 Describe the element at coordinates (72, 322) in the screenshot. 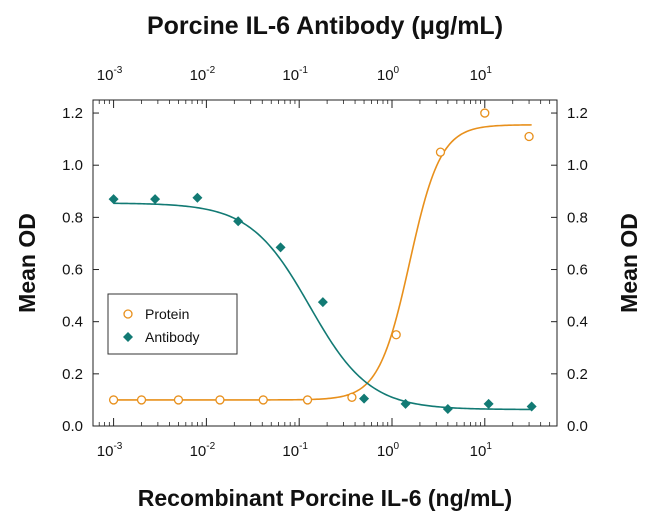

I see `y-tick-label-left: 0.4` at that location.